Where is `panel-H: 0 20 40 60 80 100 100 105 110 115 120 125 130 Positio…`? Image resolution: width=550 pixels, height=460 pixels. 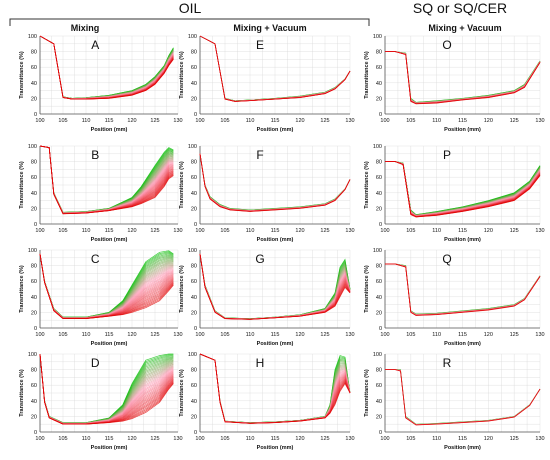
panel-H: 0 20 40 60 80 100 100 105 110 115 120 125 130 Positio… is located at coordinates (267, 401).